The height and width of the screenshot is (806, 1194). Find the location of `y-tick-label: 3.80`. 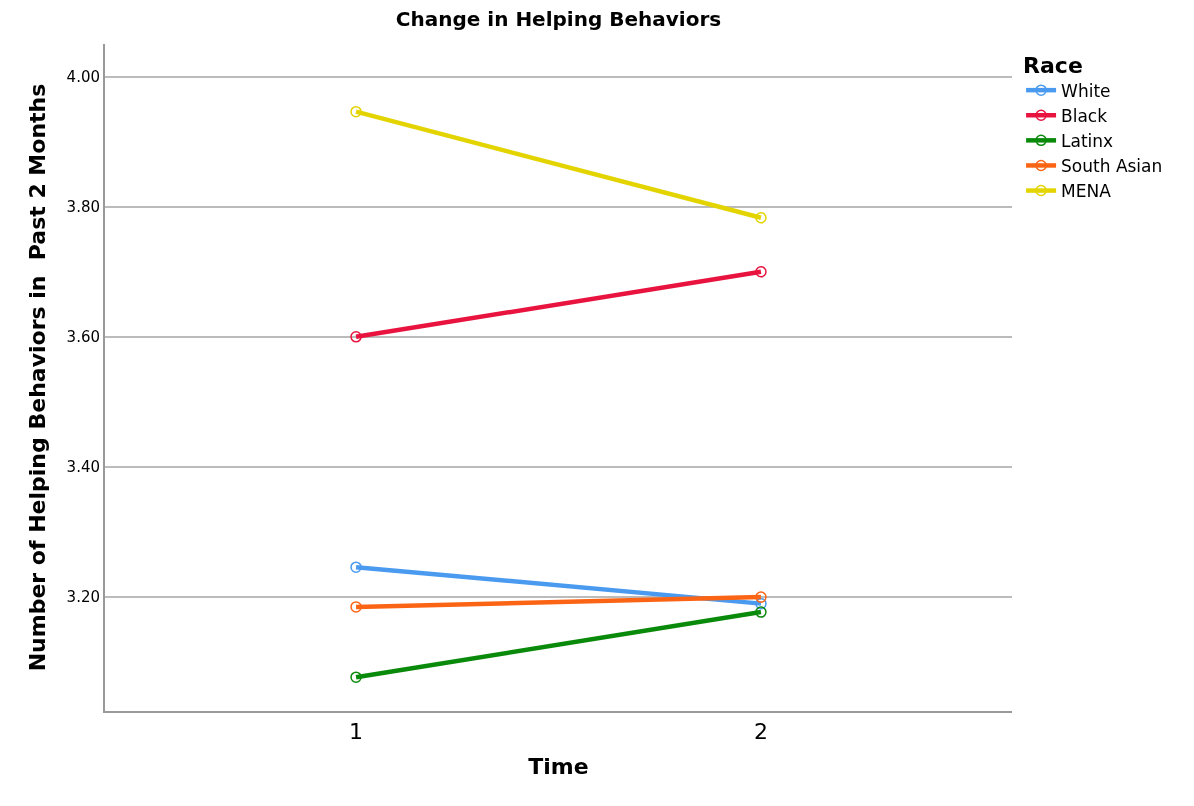

y-tick-label: 3.80 is located at coordinates (83, 206).